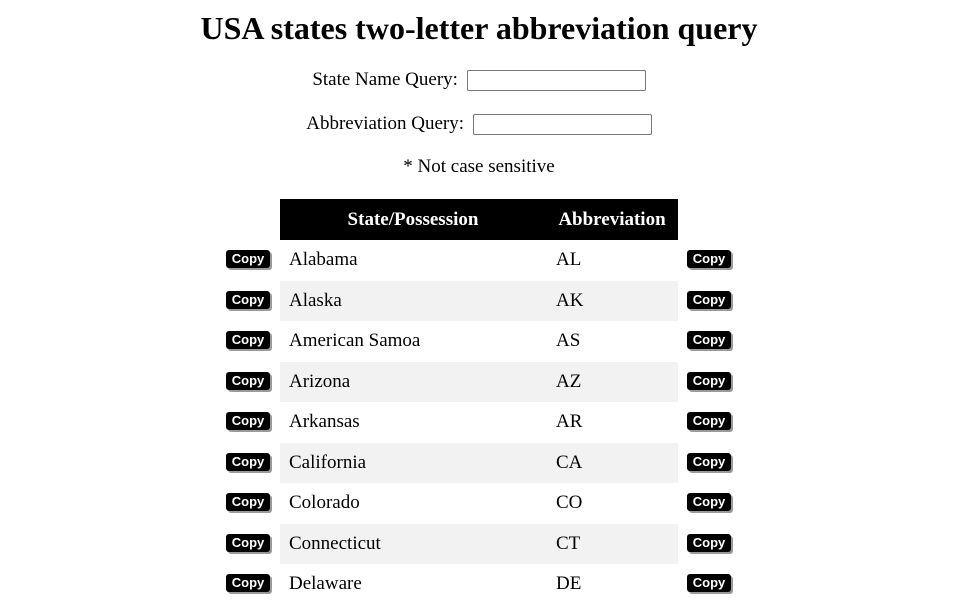  Describe the element at coordinates (569, 584) in the screenshot. I see `abbreviation-cell: DE` at that location.